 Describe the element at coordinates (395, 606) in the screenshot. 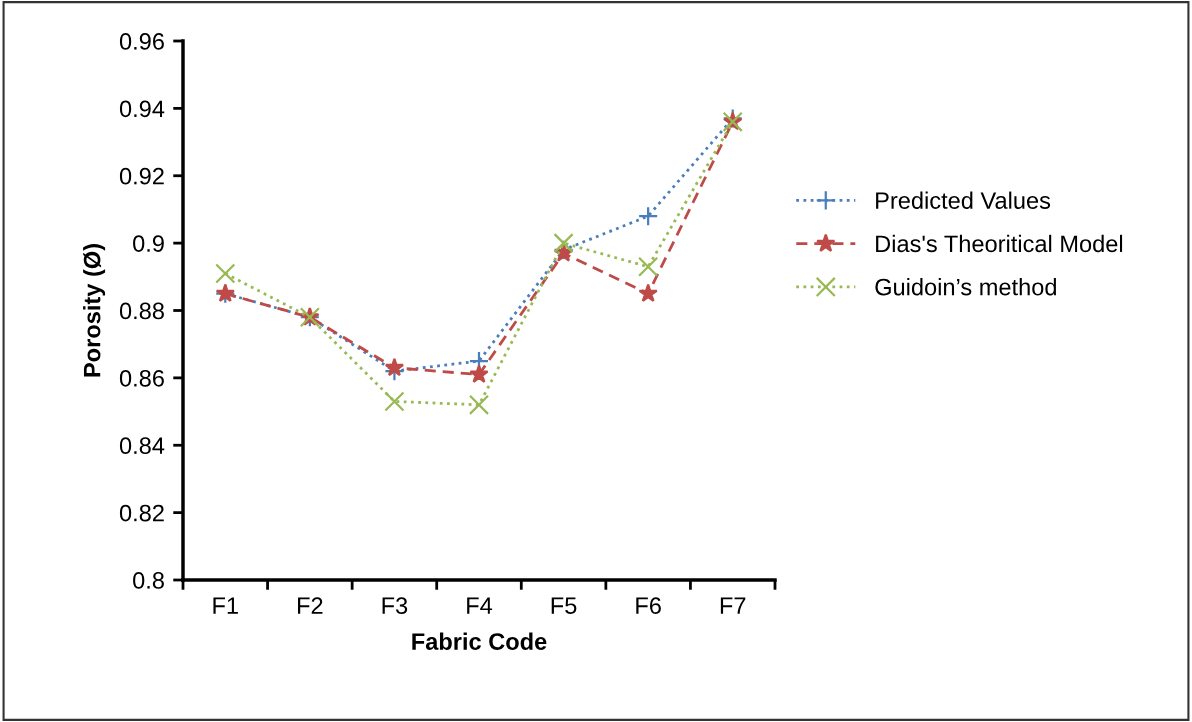

I see `x-tick-label: F3` at that location.